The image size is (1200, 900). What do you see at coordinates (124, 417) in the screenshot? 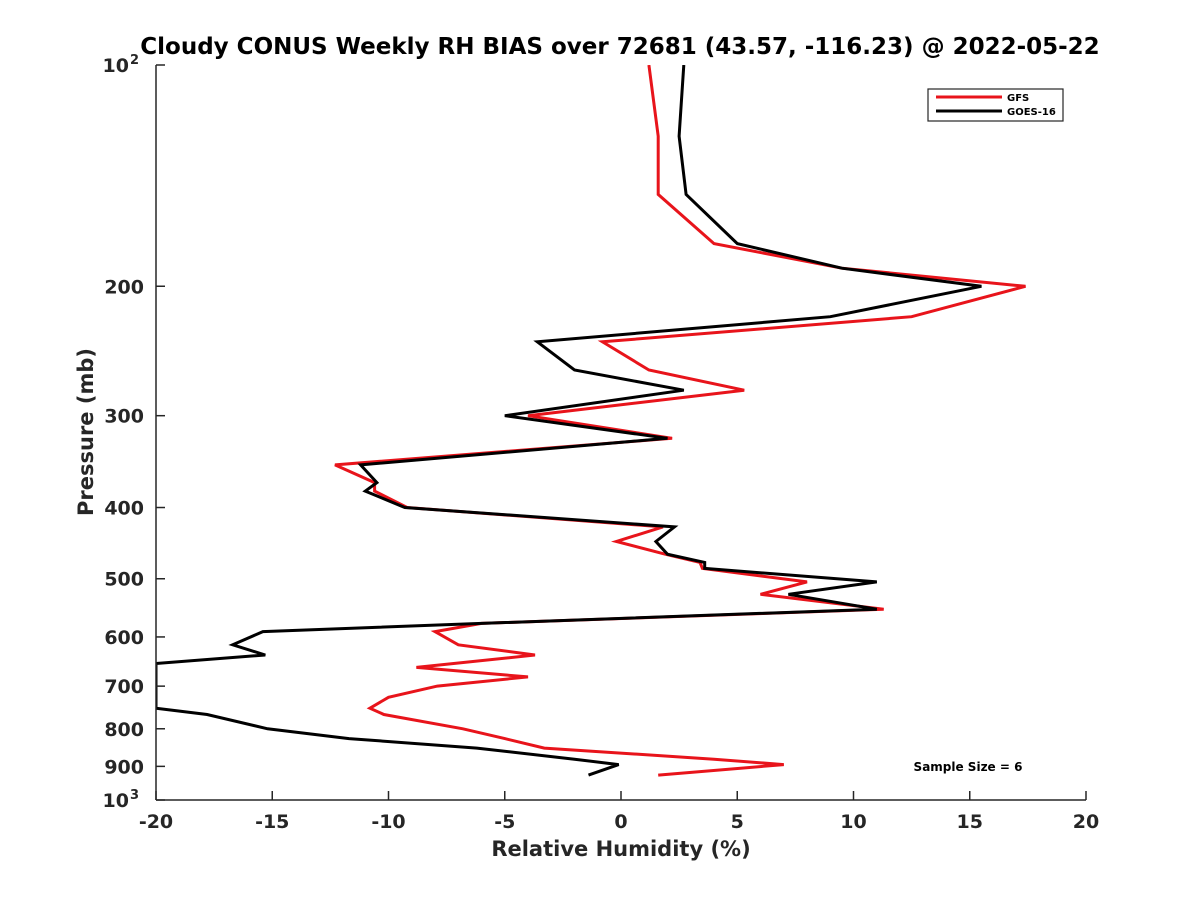
I see `y-tick-label: 300` at bounding box center [124, 417].